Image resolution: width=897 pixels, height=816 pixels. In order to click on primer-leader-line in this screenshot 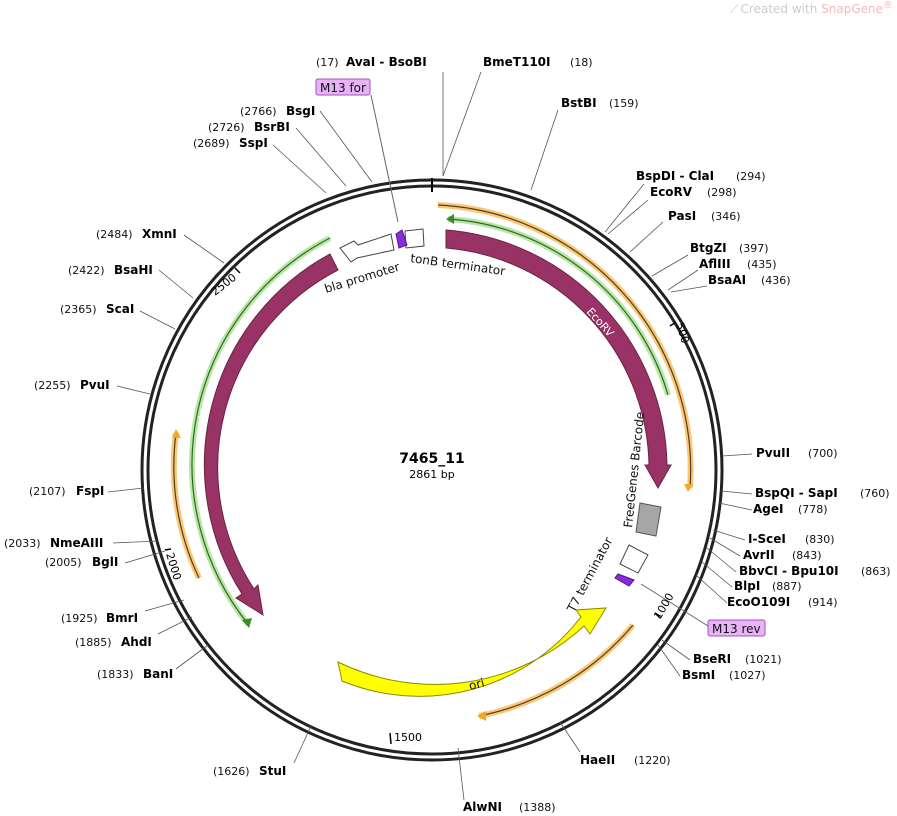, I will do `click(384, 158)`.